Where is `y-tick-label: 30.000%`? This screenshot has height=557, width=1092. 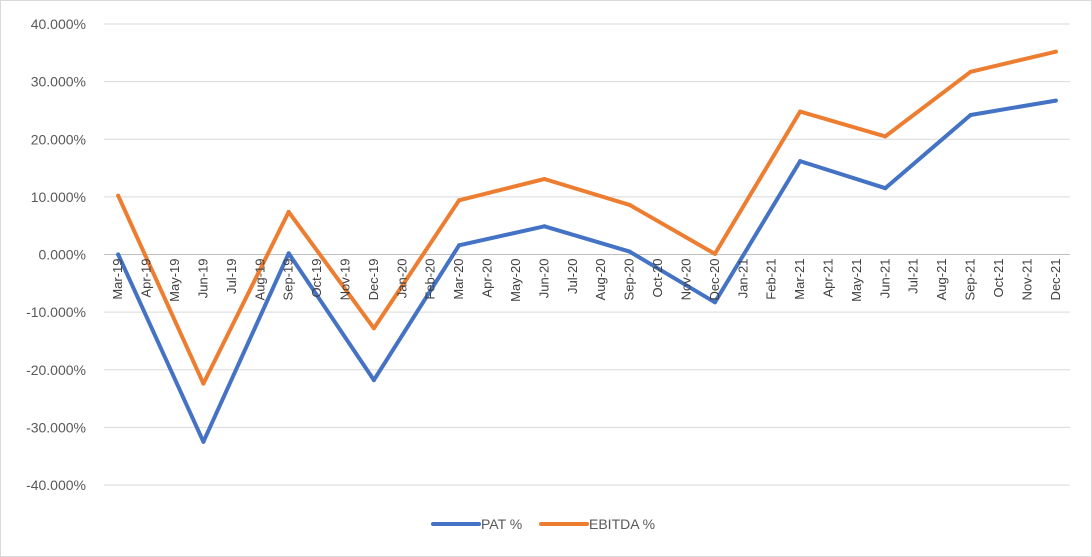
y-tick-label: 30.000% is located at coordinates (58, 82).